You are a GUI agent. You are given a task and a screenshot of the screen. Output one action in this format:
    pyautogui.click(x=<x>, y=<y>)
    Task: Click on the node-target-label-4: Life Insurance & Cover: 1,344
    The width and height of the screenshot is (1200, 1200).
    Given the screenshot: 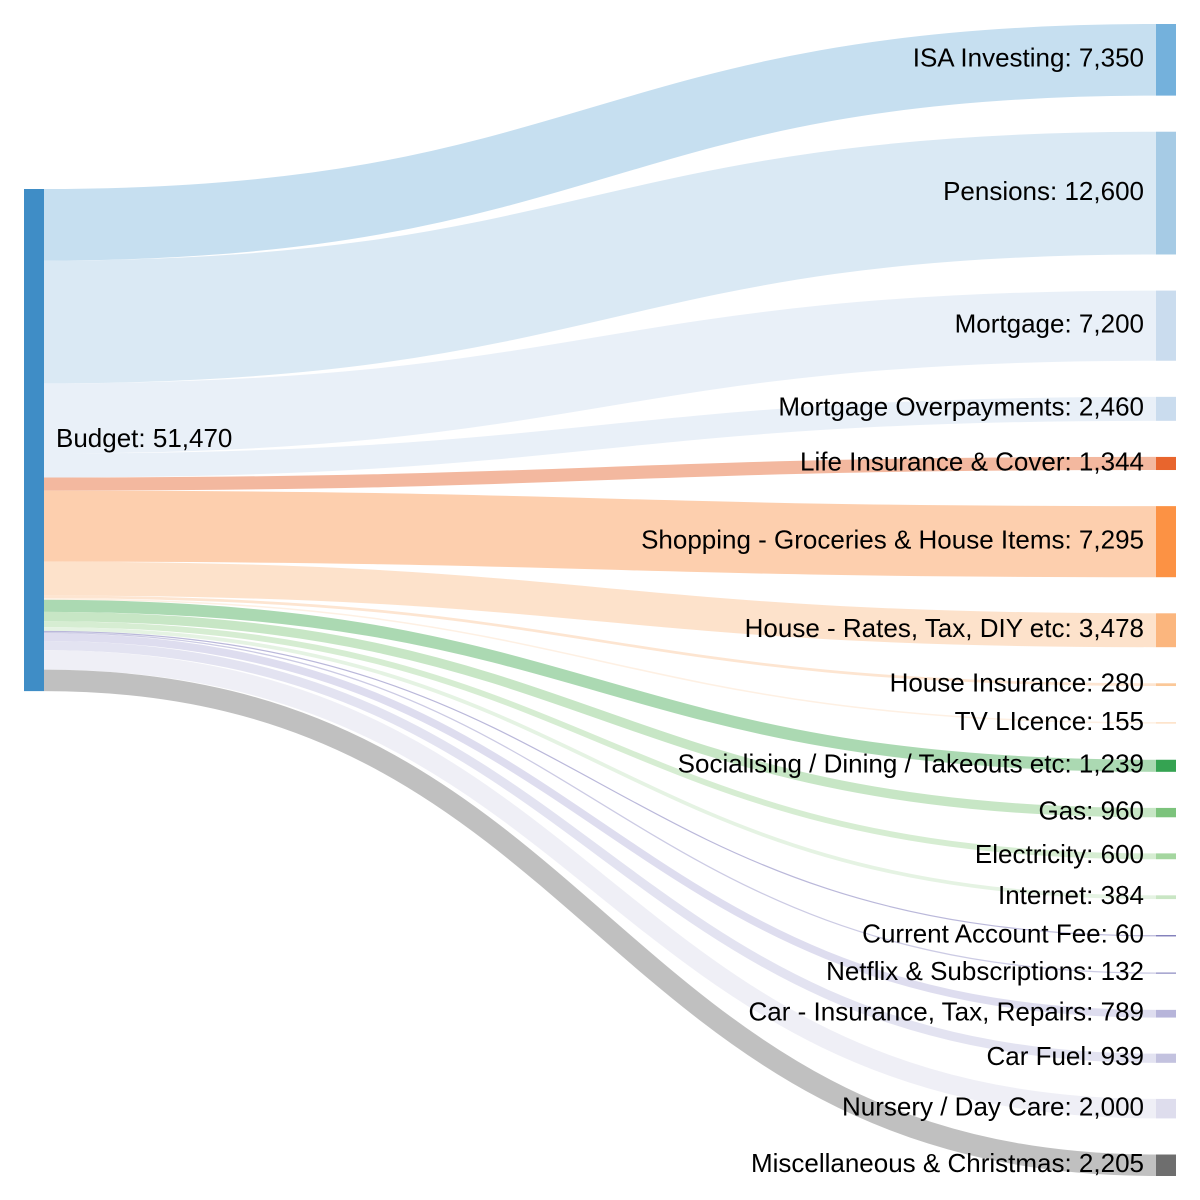 What is the action you would take?
    pyautogui.click(x=972, y=461)
    